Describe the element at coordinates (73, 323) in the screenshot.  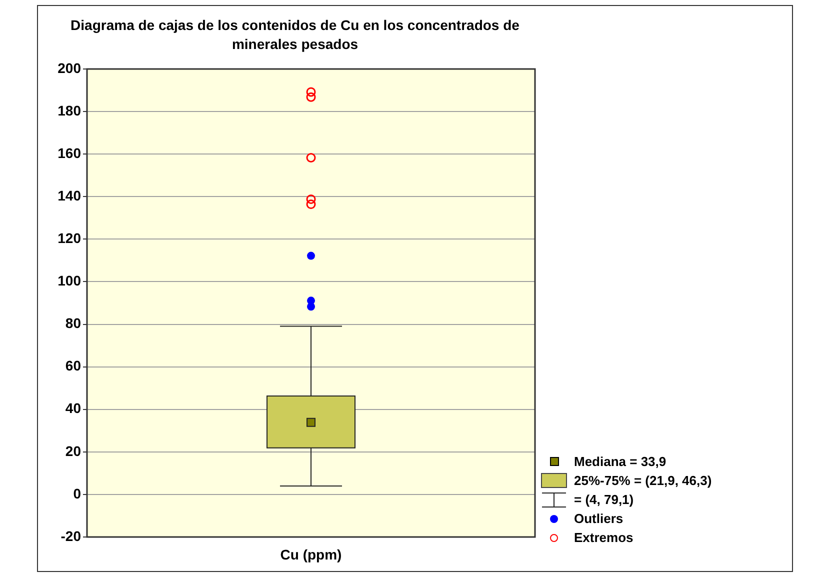
I see `y-tick-label: 80` at that location.